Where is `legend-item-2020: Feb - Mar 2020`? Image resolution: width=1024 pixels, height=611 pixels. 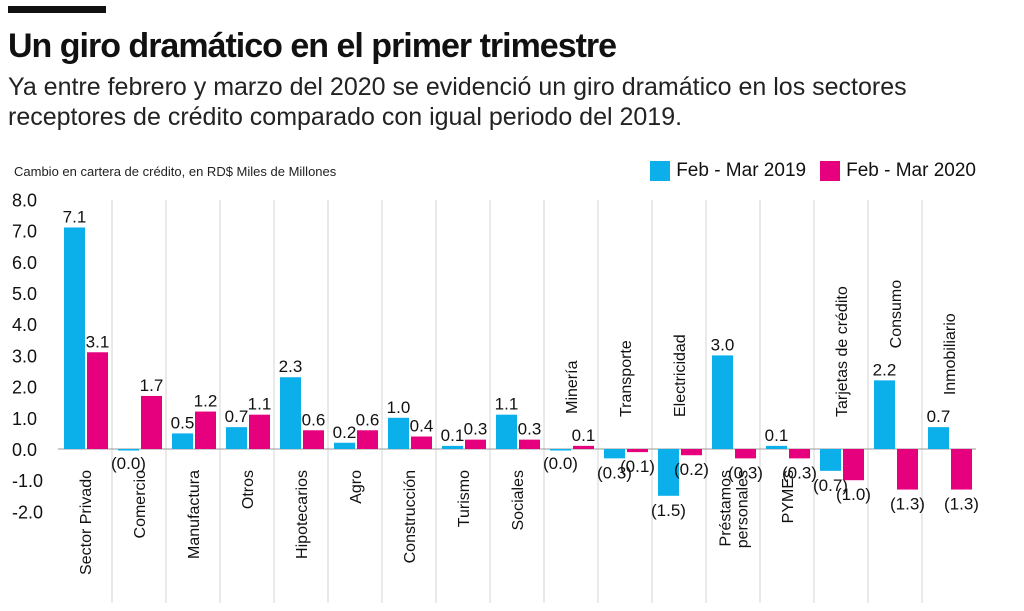
legend-item-2020: Feb - Mar 2020 is located at coordinates (898, 171).